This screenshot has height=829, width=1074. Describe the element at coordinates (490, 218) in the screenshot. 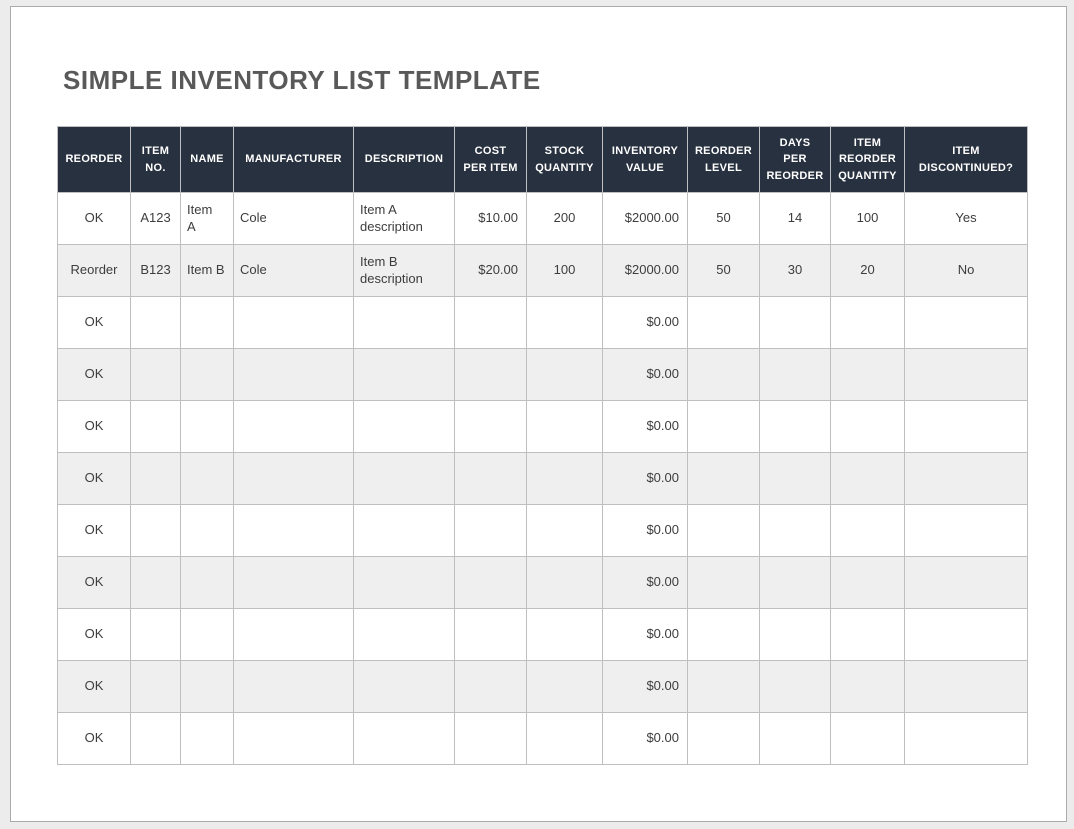

I see `cell-cost-per-item: $10.00` at that location.